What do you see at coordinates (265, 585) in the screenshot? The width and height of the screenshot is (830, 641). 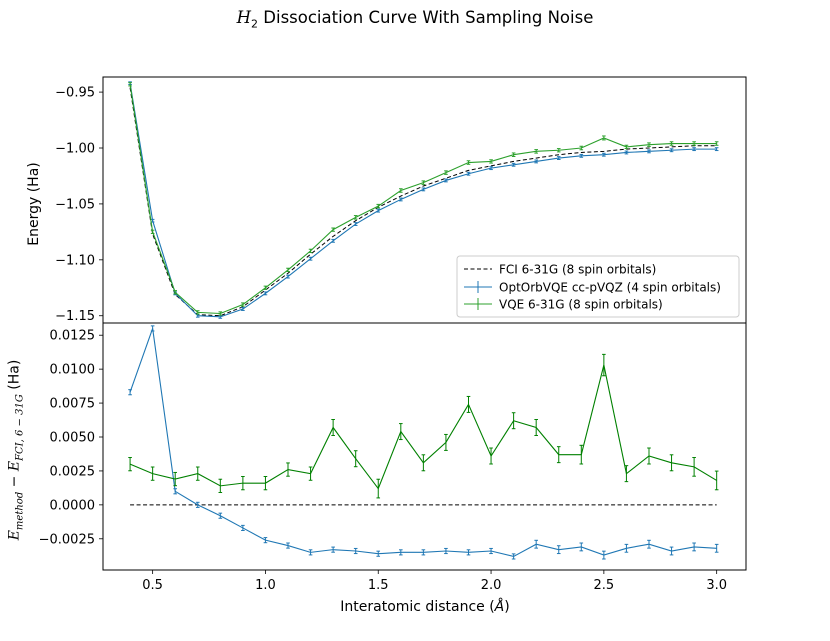 I see `x-tick-label: 1.0` at bounding box center [265, 585].